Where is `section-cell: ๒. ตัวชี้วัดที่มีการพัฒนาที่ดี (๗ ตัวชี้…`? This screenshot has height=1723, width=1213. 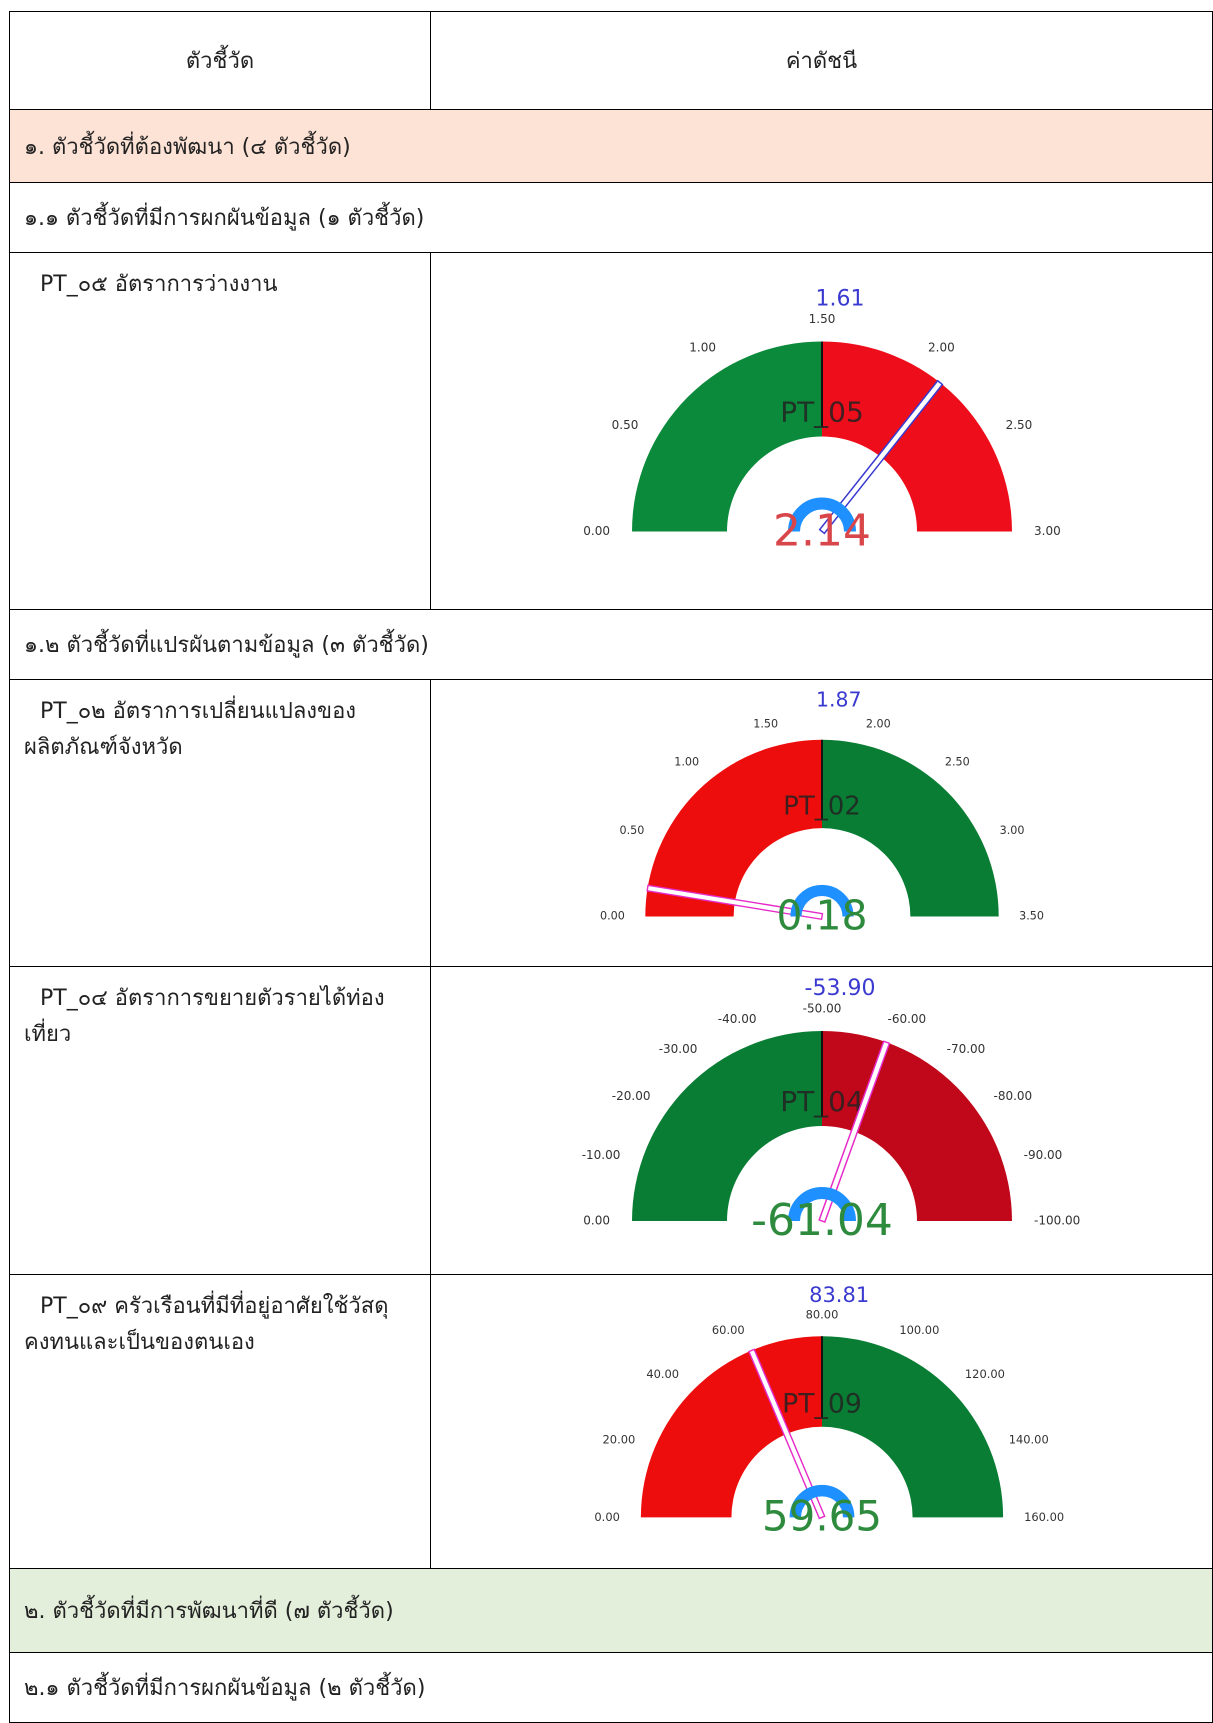
section-cell: ๒. ตัวชี้วัดที่มีการพัฒนาที่ดี (๗ ตัวชี้… is located at coordinates (611, 1610).